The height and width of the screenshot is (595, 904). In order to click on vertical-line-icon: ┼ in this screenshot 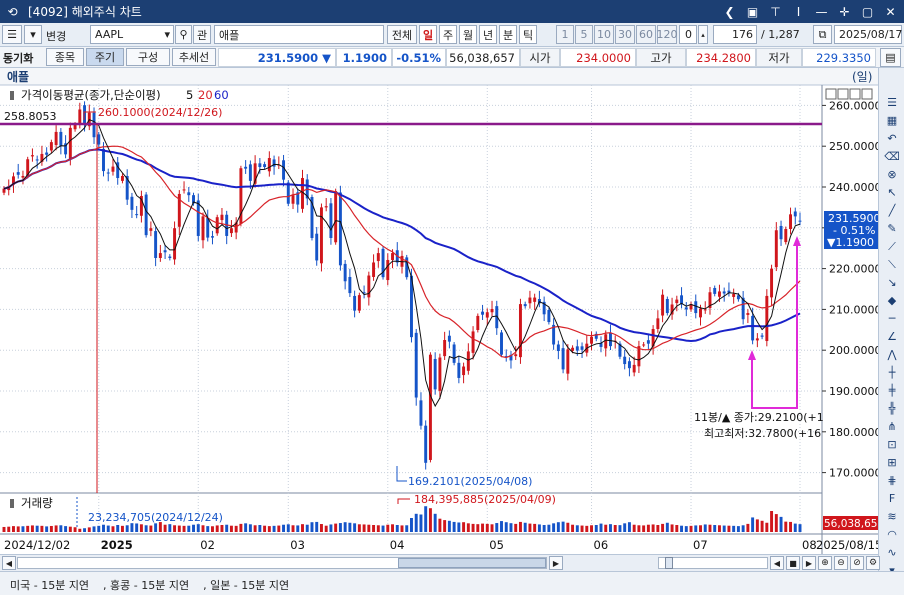, I will do `click(892, 372)`.